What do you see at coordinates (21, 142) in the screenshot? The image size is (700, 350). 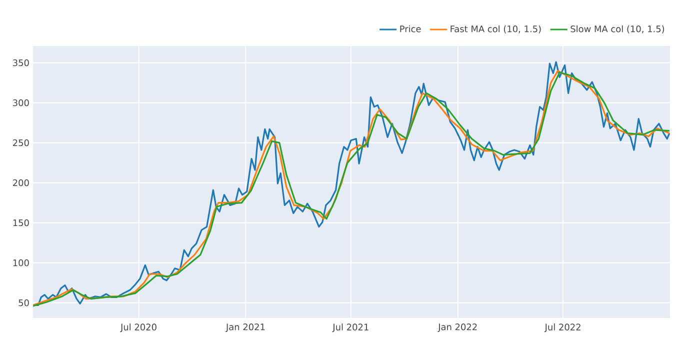 I see `y-tick-label: 250` at bounding box center [21, 142].